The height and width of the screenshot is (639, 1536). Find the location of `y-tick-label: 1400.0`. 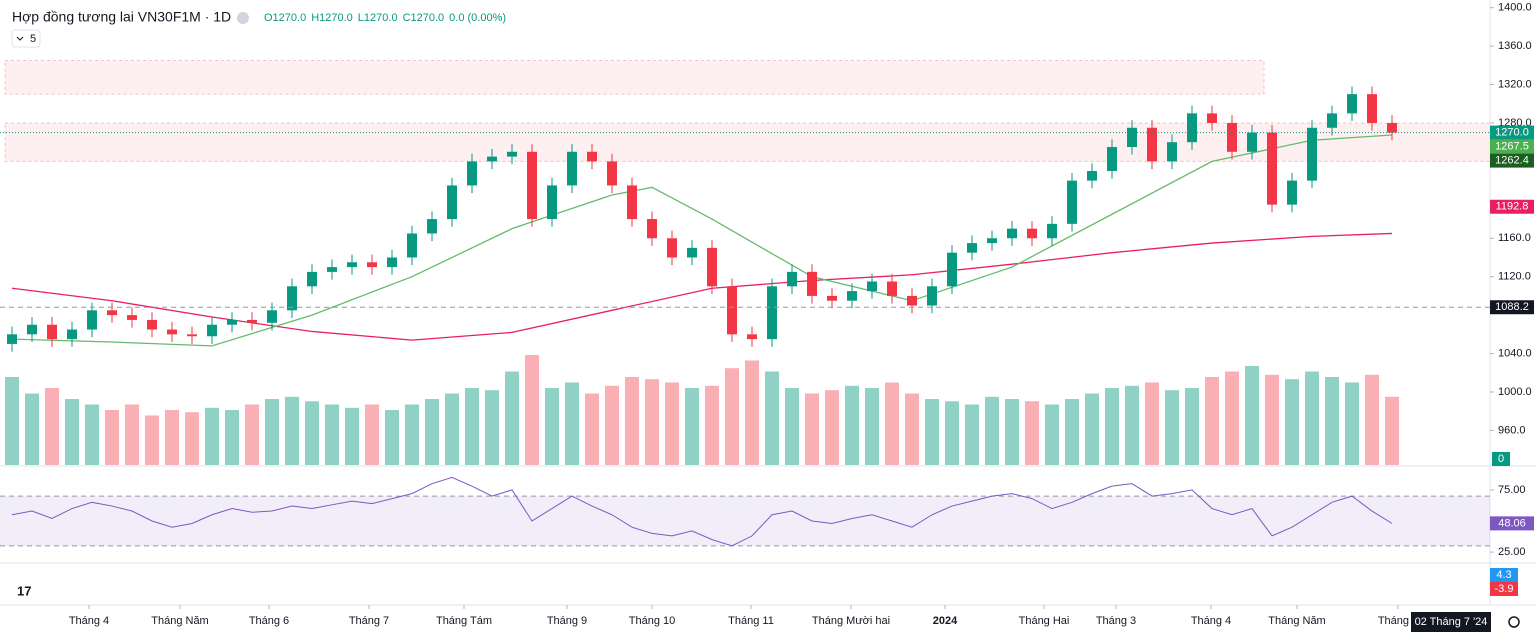

y-tick-label: 1400.0 is located at coordinates (1515, 8).